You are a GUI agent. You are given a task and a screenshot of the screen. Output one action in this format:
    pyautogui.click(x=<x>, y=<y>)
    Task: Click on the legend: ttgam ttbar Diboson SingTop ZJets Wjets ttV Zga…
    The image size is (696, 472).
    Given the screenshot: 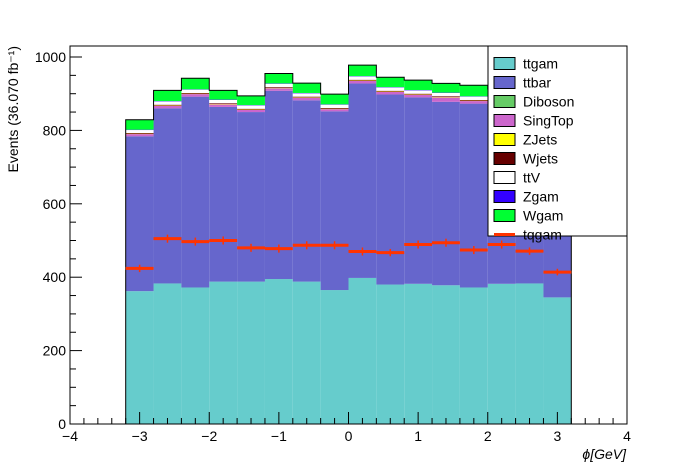 What is the action you would take?
    pyautogui.click(x=557, y=144)
    